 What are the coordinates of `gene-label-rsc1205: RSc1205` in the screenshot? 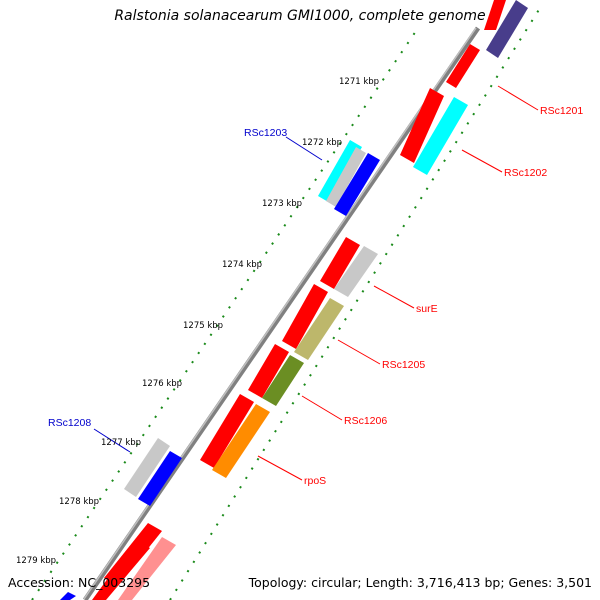 It's located at (403, 365).